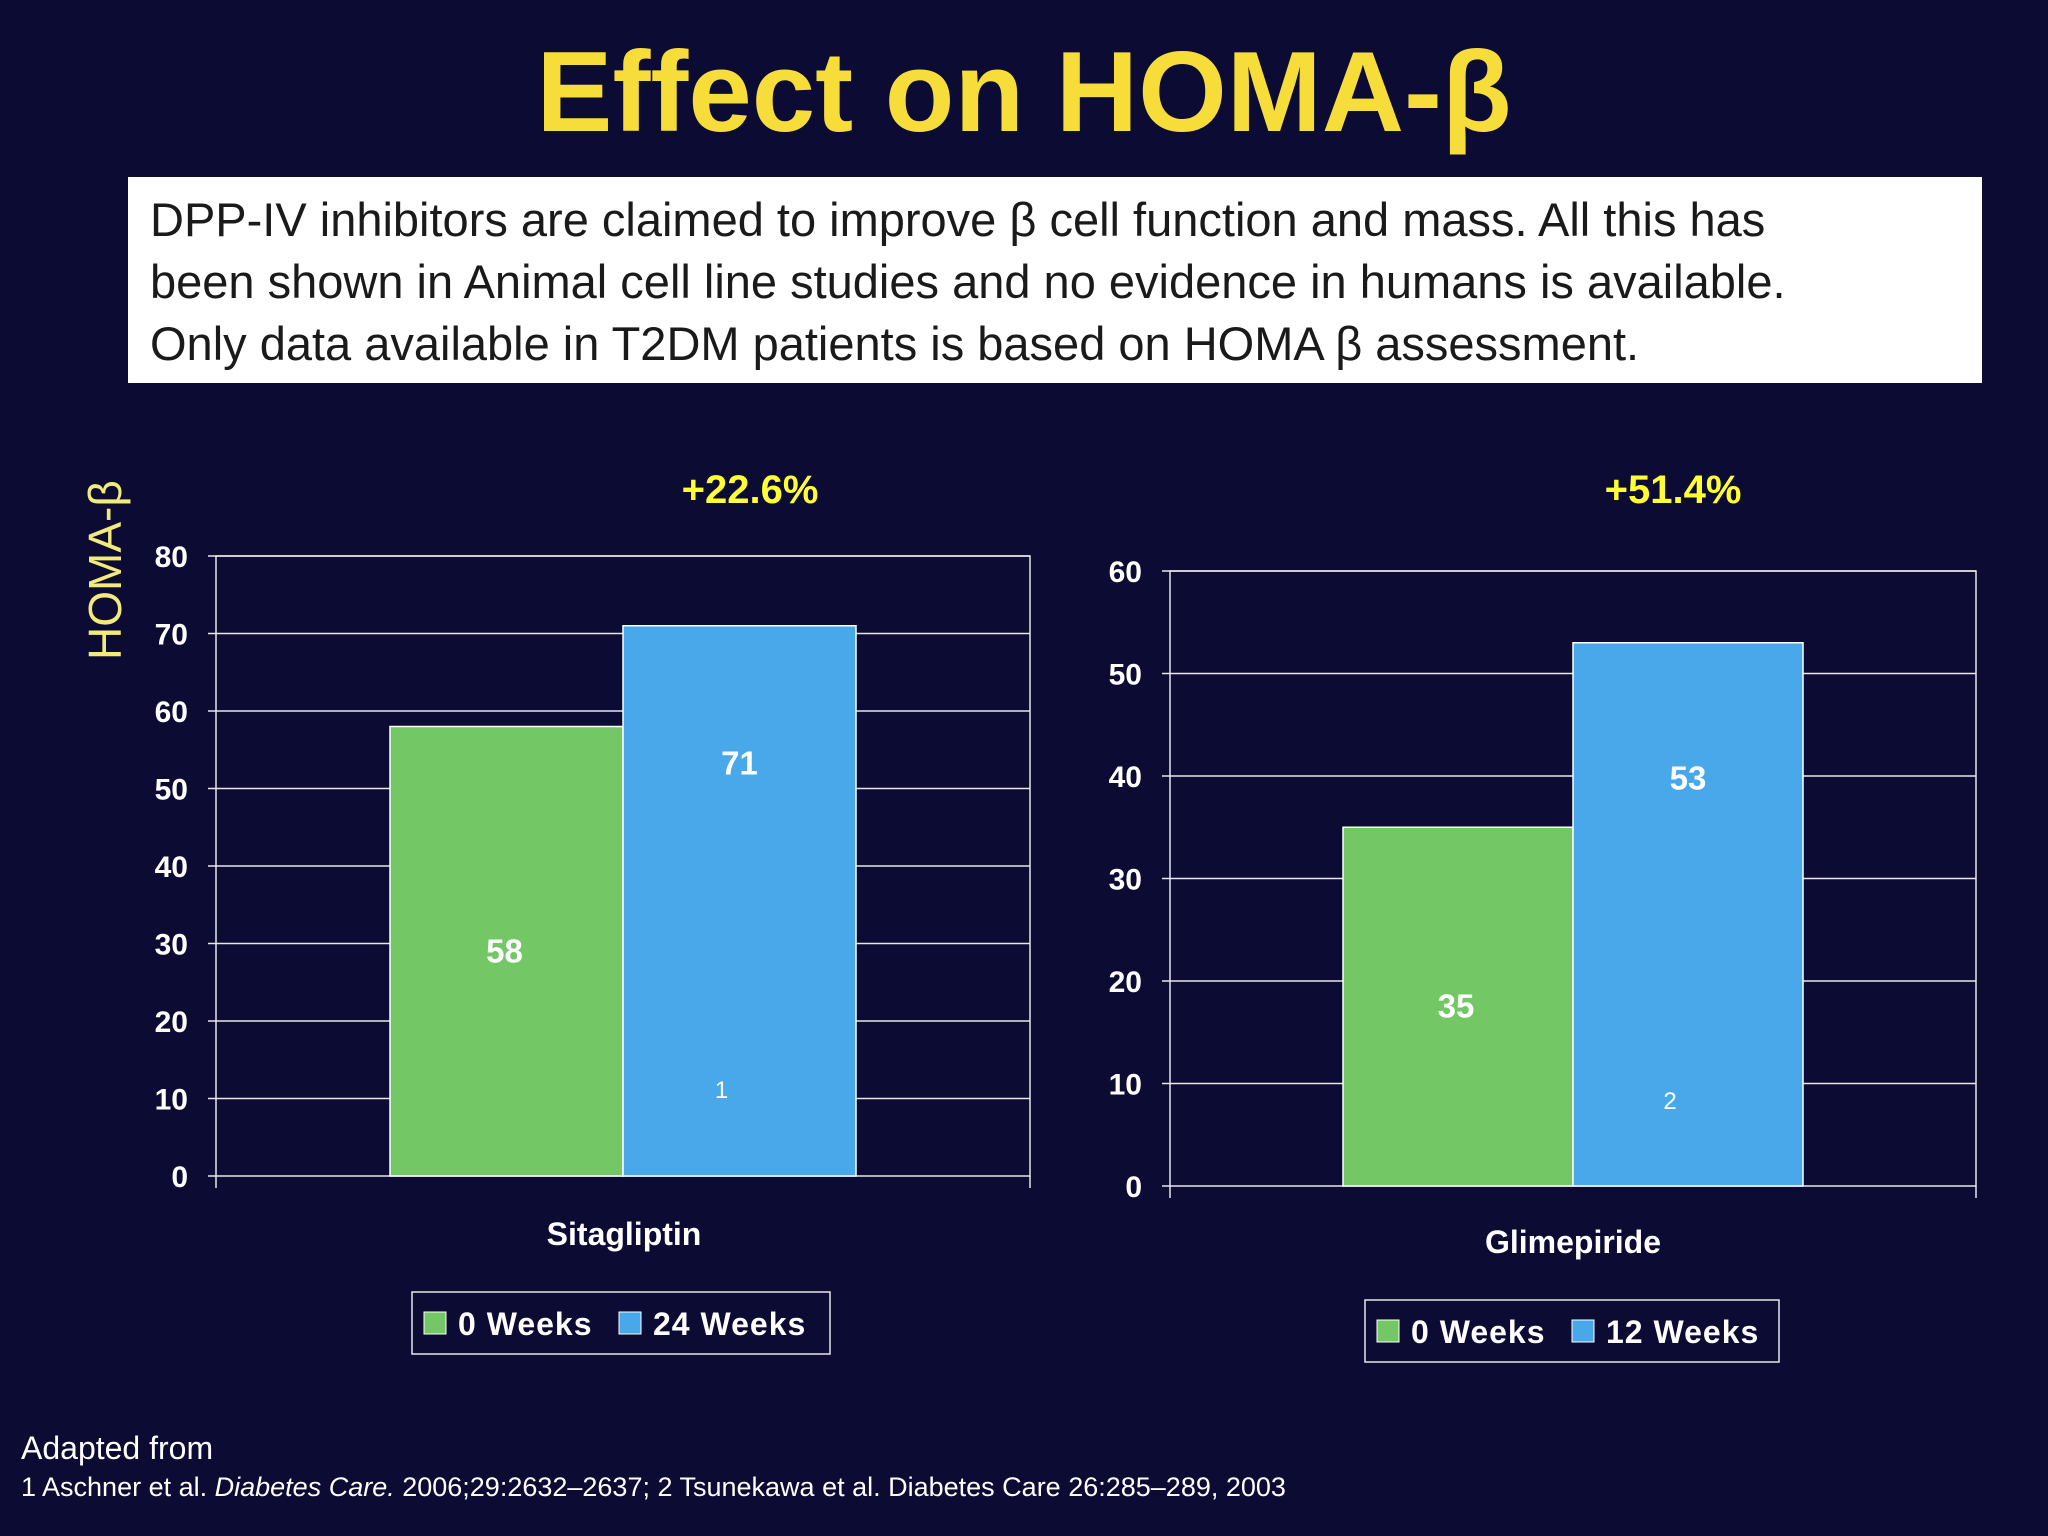  I want to click on bar-24-weeks, so click(739, 901).